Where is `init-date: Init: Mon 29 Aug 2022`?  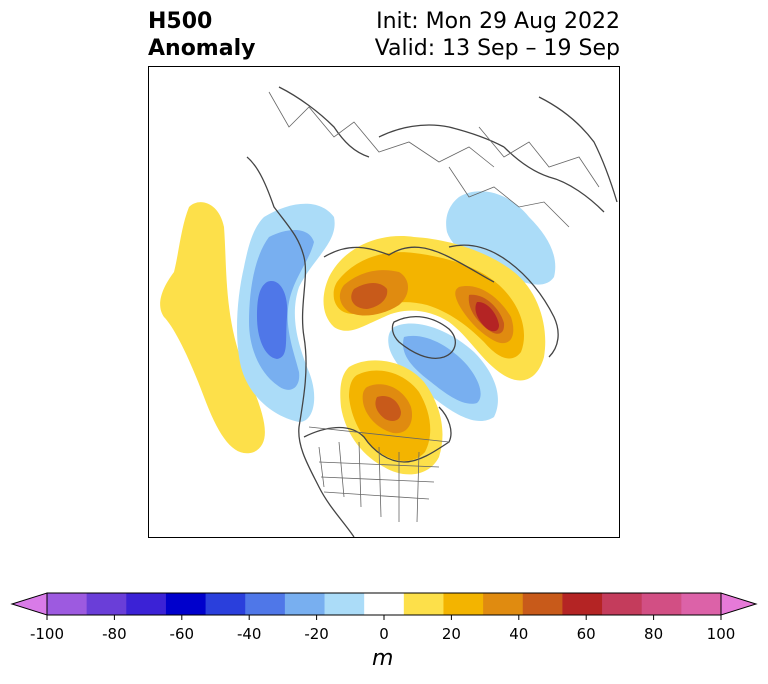
init-date: Init: Mon 29 Aug 2022 is located at coordinates (498, 21).